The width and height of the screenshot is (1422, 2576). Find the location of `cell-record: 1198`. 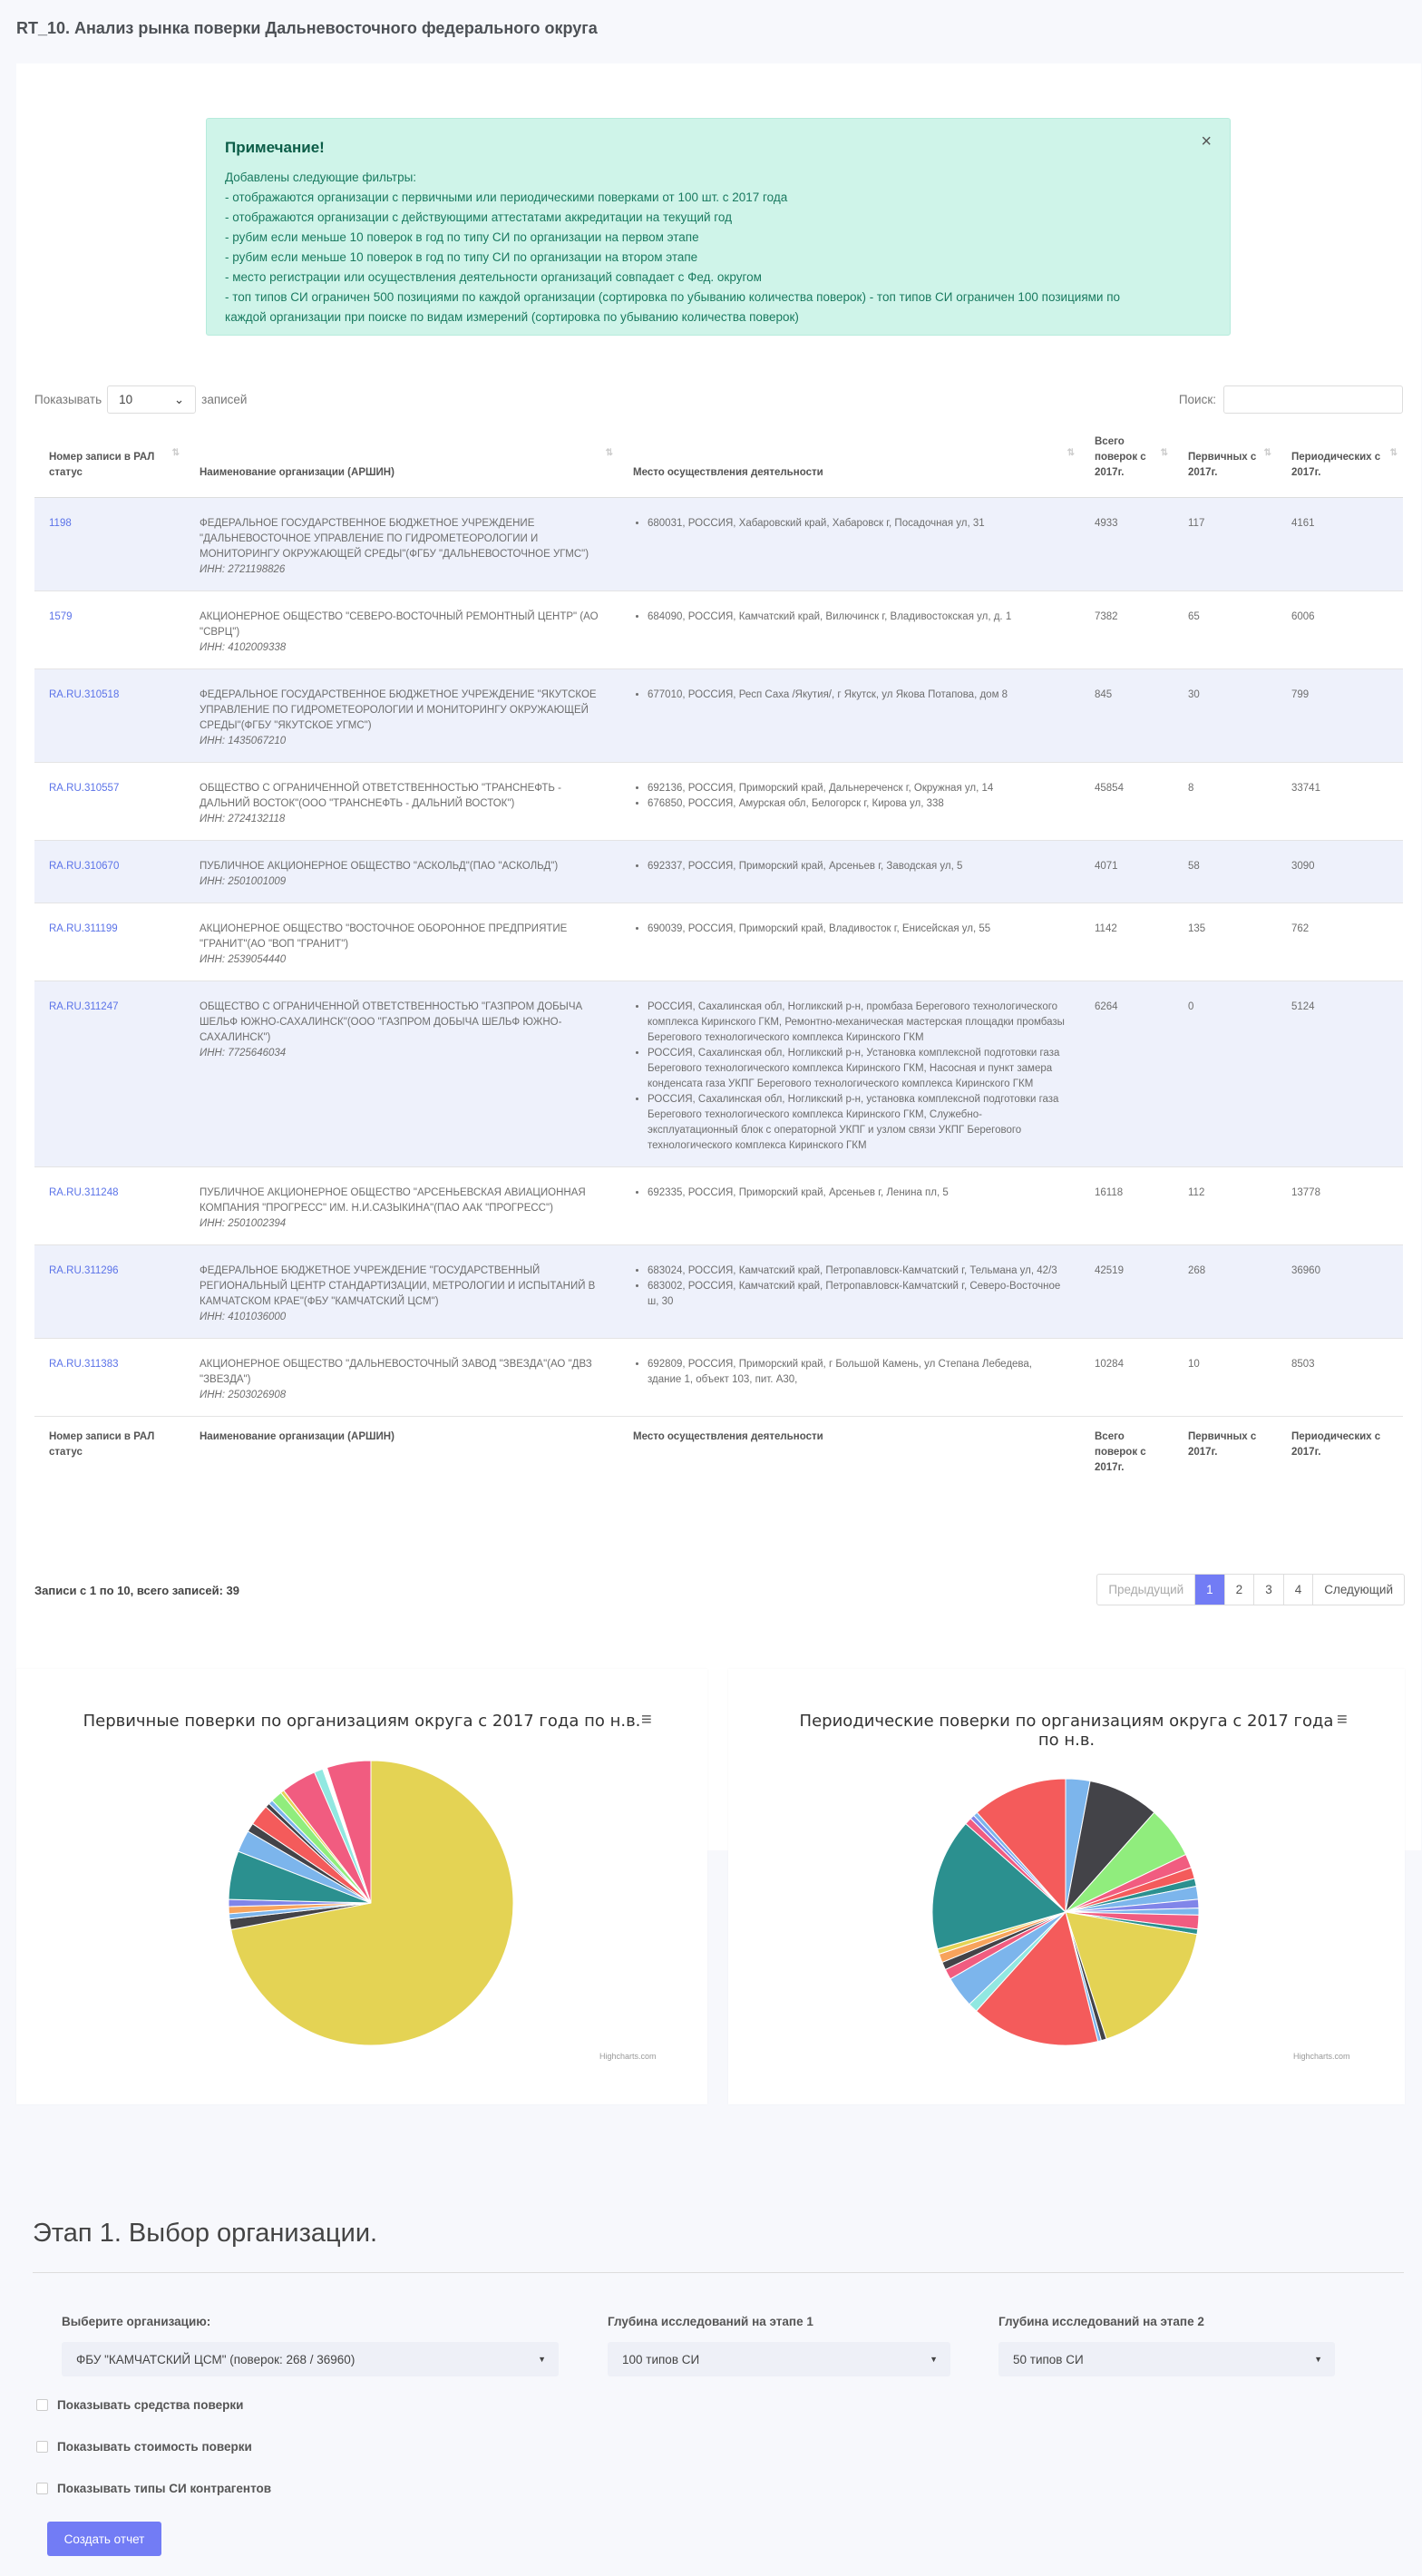

cell-record: 1198 is located at coordinates (109, 544).